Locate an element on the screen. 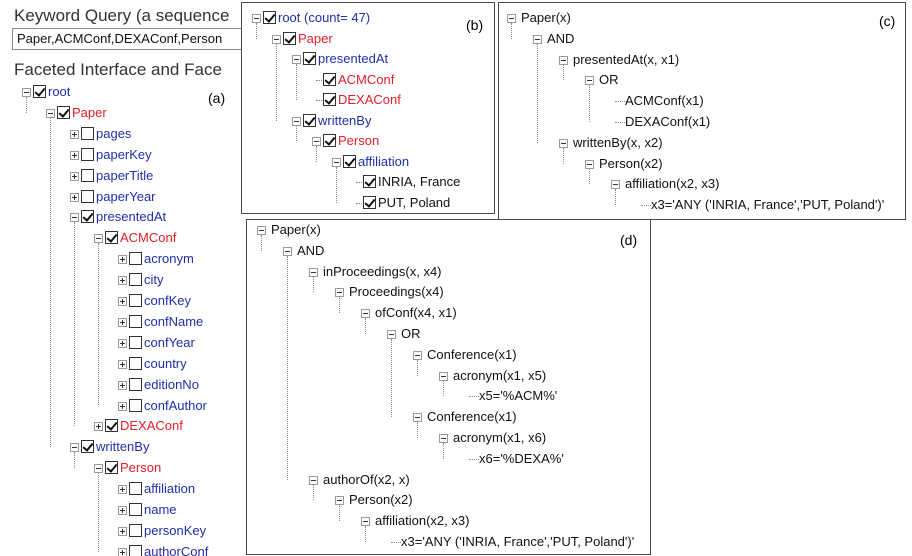 The height and width of the screenshot is (556, 912). tree-node-label: Person is located at coordinates (359, 140).